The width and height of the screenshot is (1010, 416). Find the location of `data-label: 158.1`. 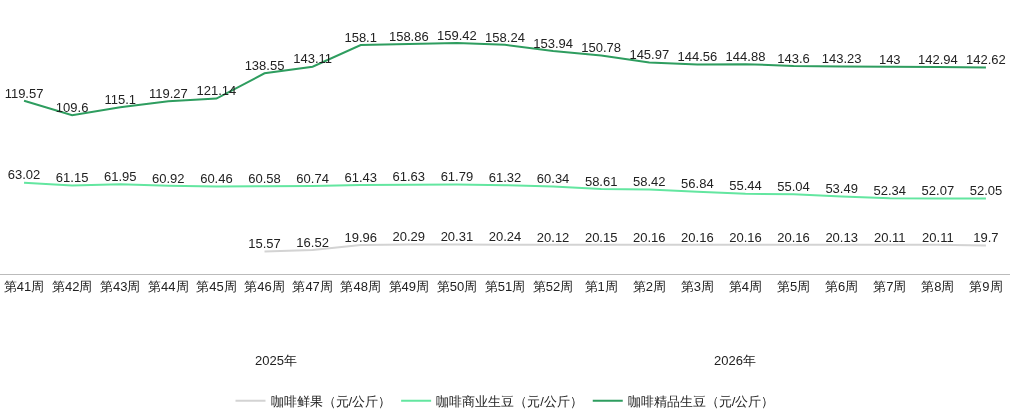

data-label: 158.1 is located at coordinates (360, 37).